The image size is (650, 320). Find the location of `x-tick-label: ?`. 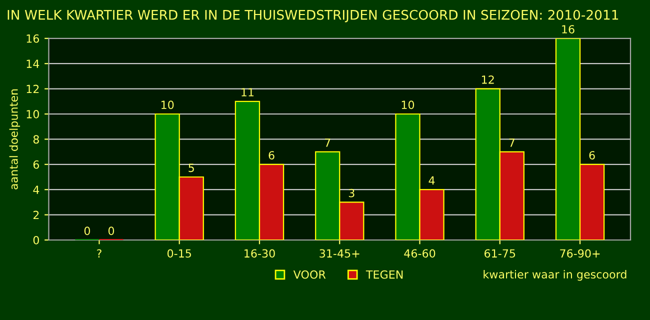

x-tick-label: ? is located at coordinates (99, 253).